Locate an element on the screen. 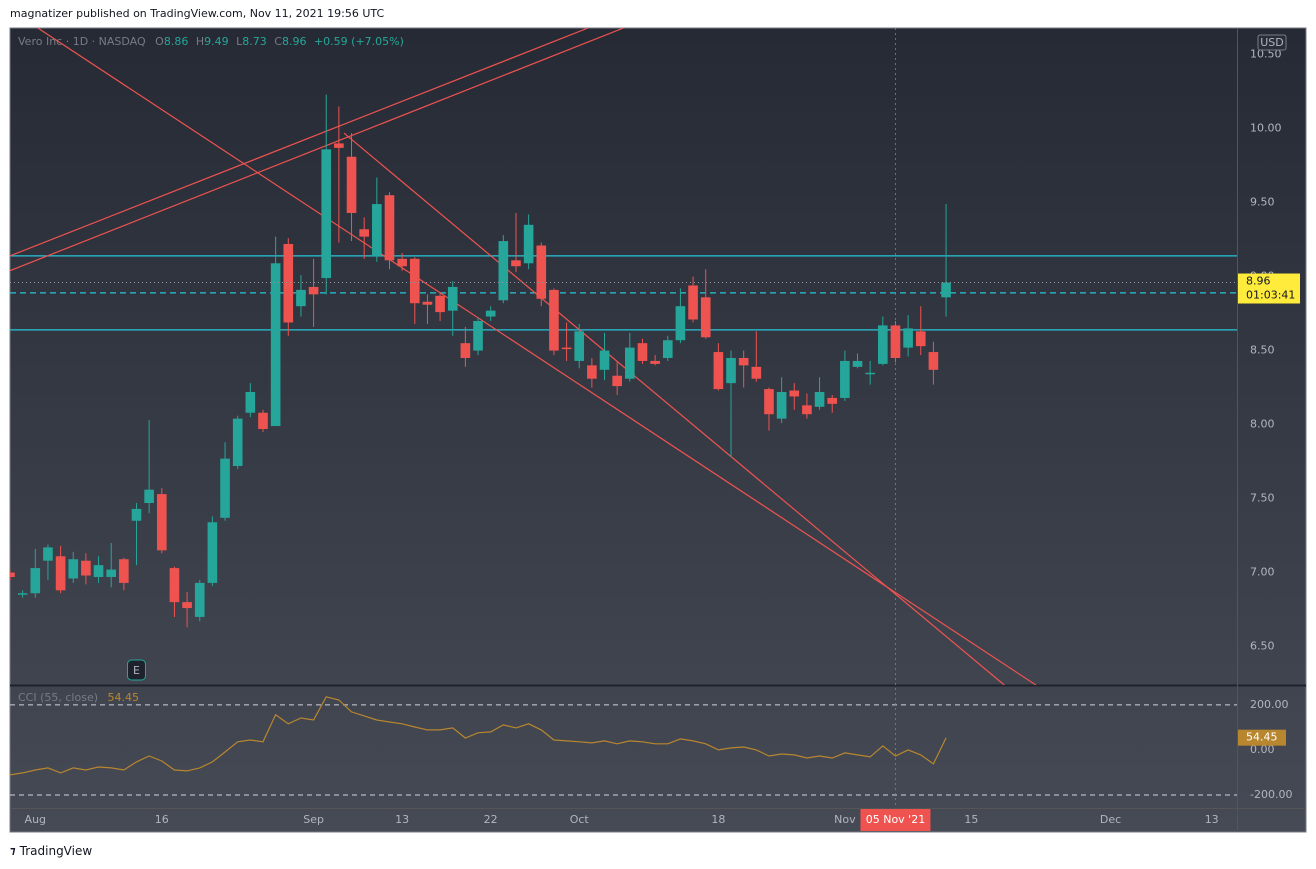 Image resolution: width=1316 pixels, height=869 pixels. x-tick-label: Nov is located at coordinates (845, 819).